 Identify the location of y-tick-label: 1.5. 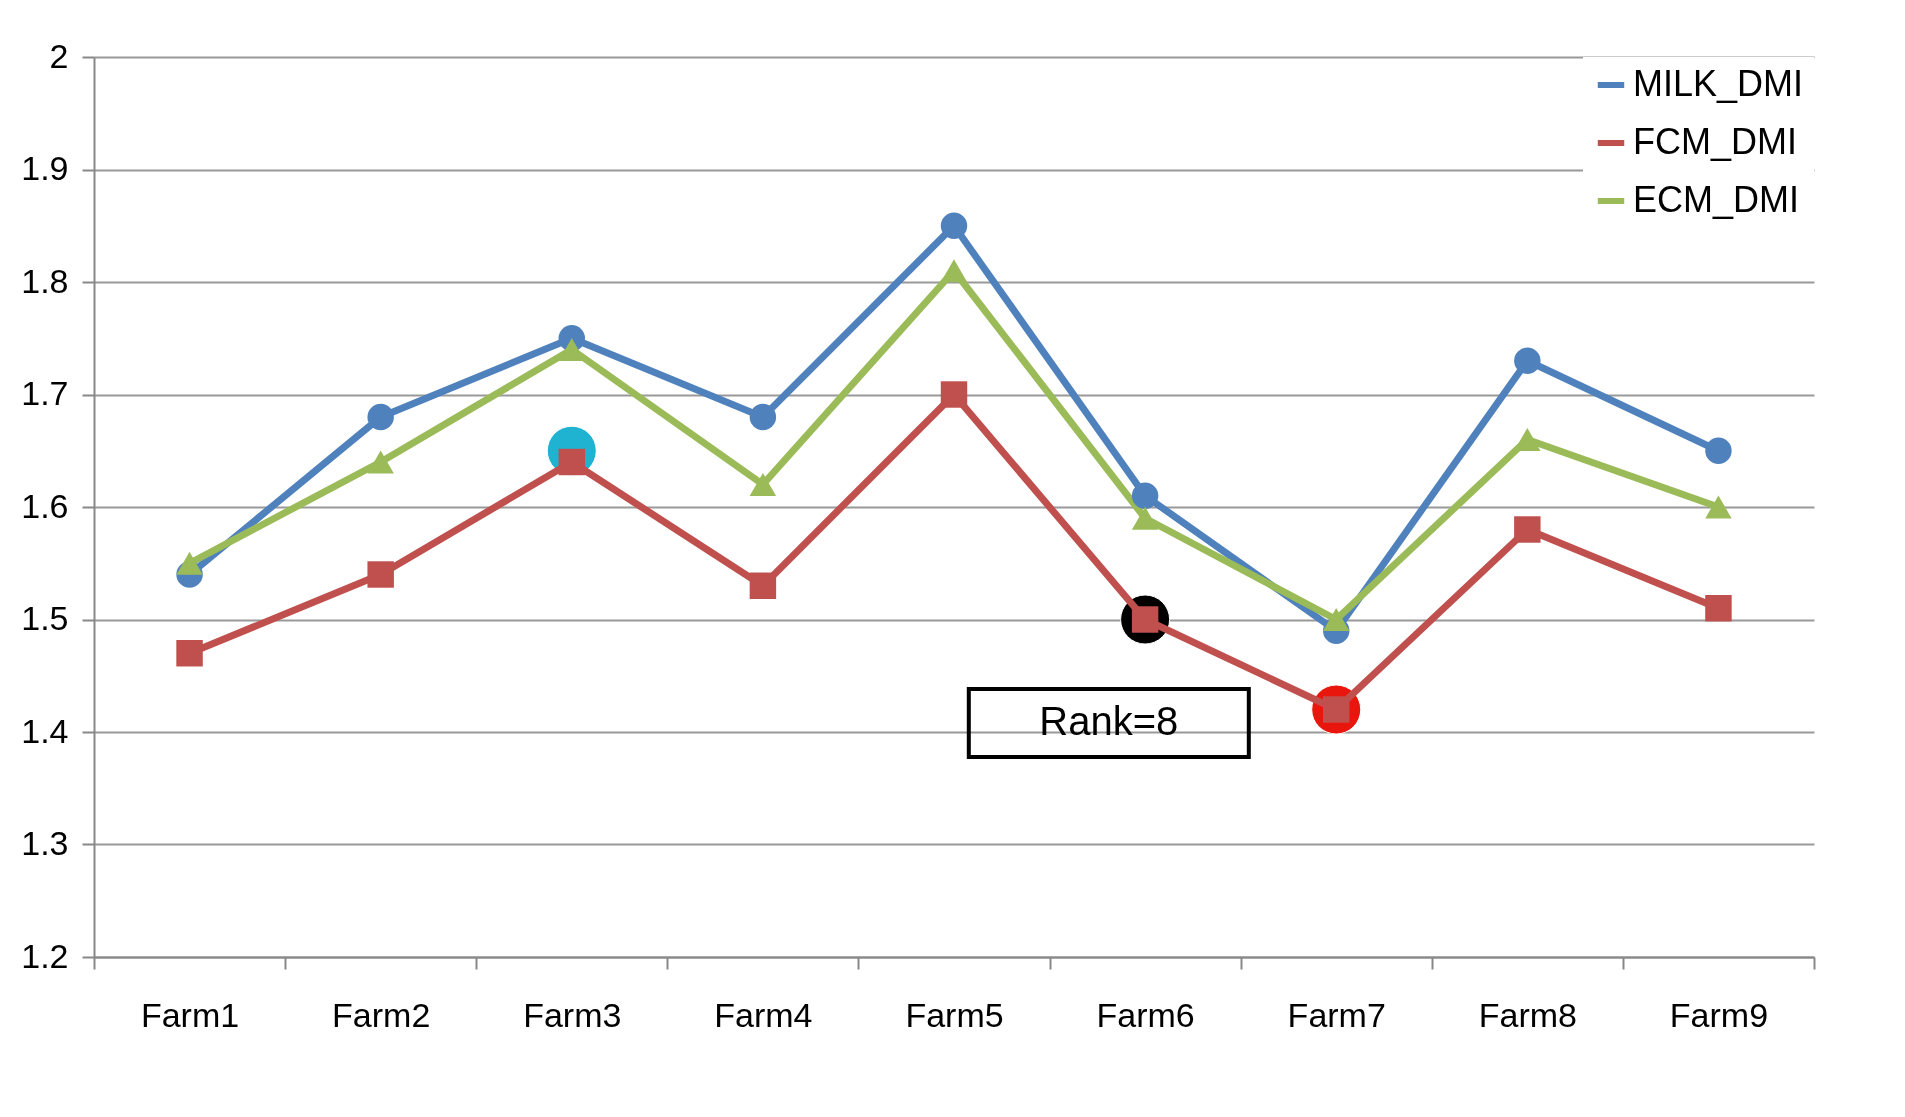
(45, 618).